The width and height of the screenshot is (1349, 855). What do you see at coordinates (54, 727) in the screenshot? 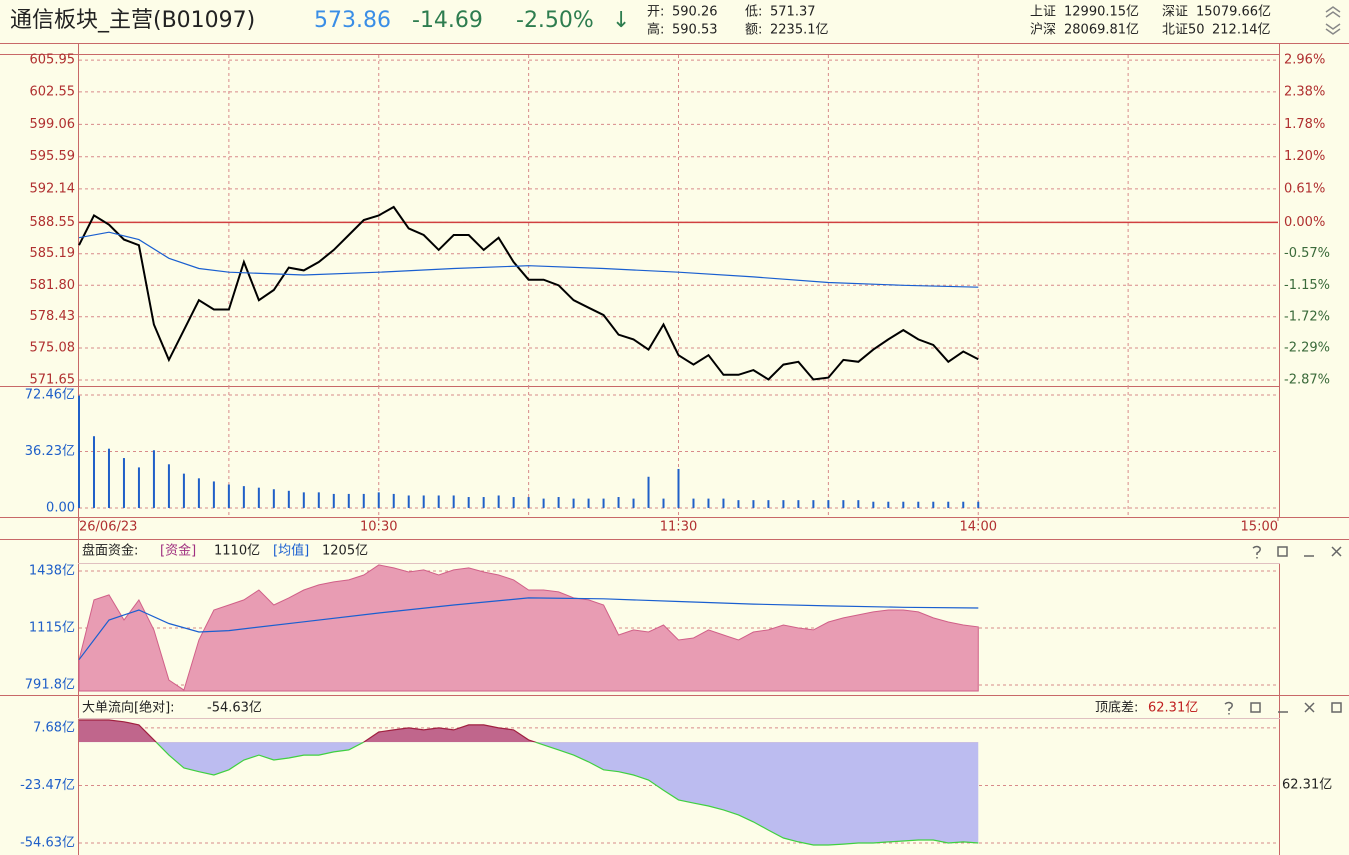
I see `y-tick-label: 7.68亿` at bounding box center [54, 727].